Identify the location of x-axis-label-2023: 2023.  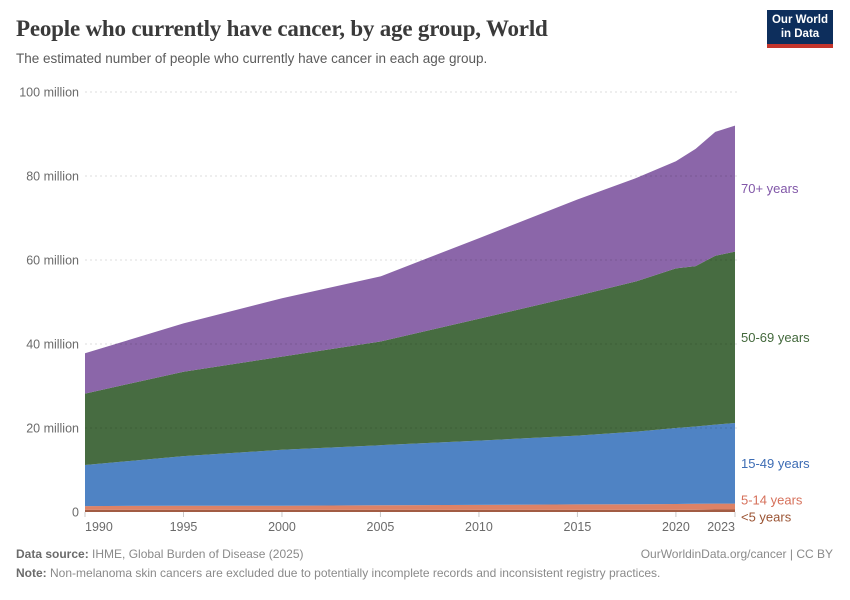
(721, 527).